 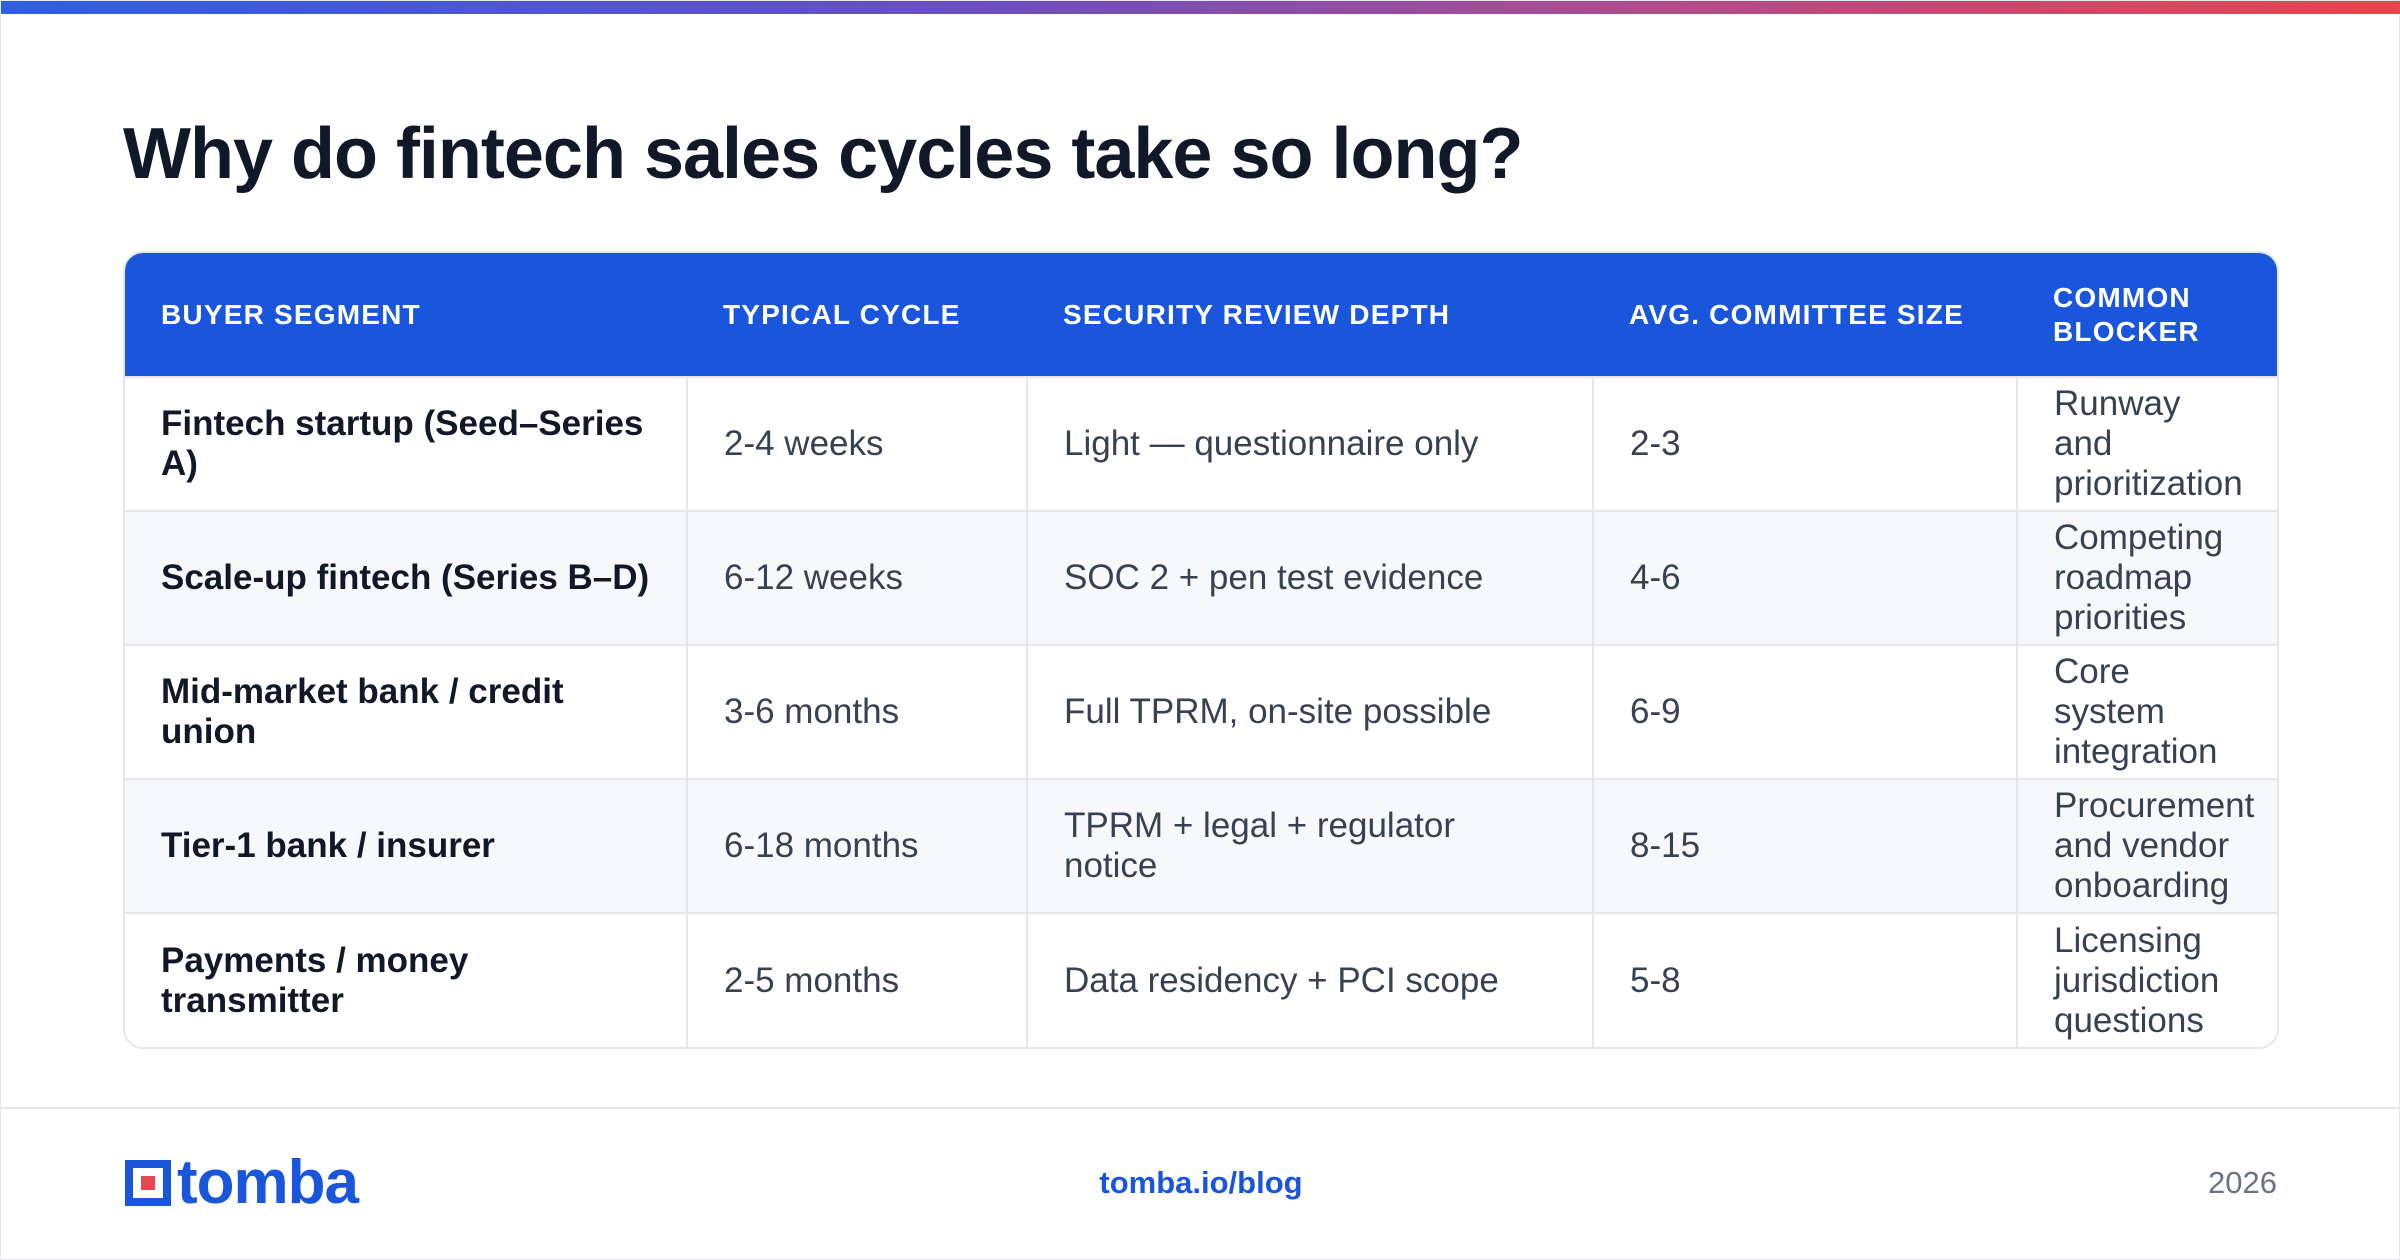 I want to click on cell-avg-committee-size: 2-3, so click(x=1804, y=443).